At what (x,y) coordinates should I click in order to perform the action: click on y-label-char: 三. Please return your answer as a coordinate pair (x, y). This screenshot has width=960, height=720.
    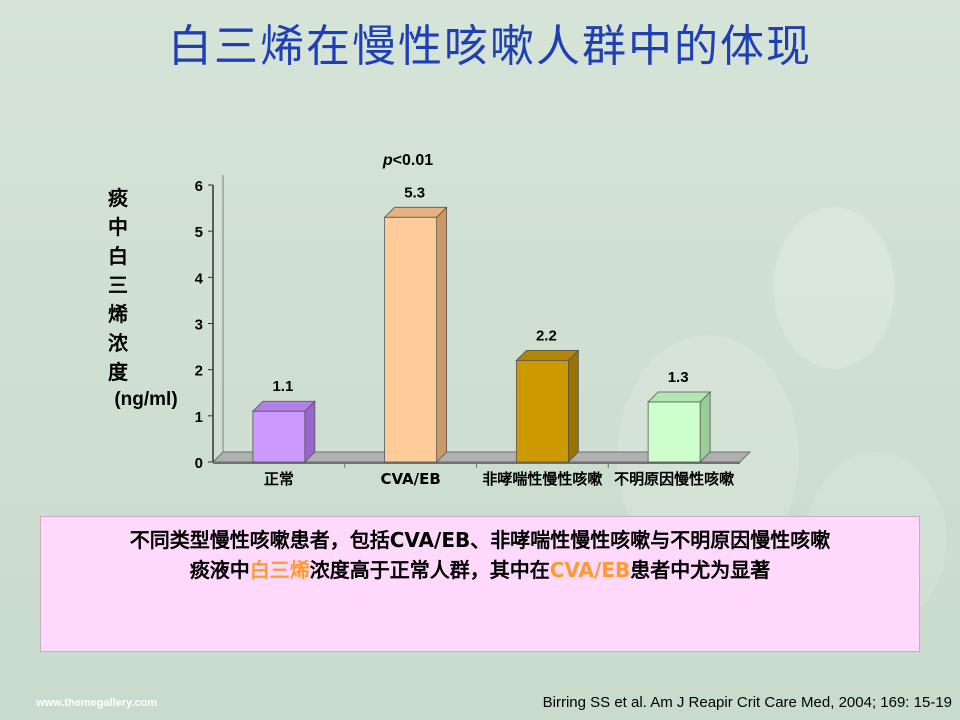
    Looking at the image, I should click on (118, 285).